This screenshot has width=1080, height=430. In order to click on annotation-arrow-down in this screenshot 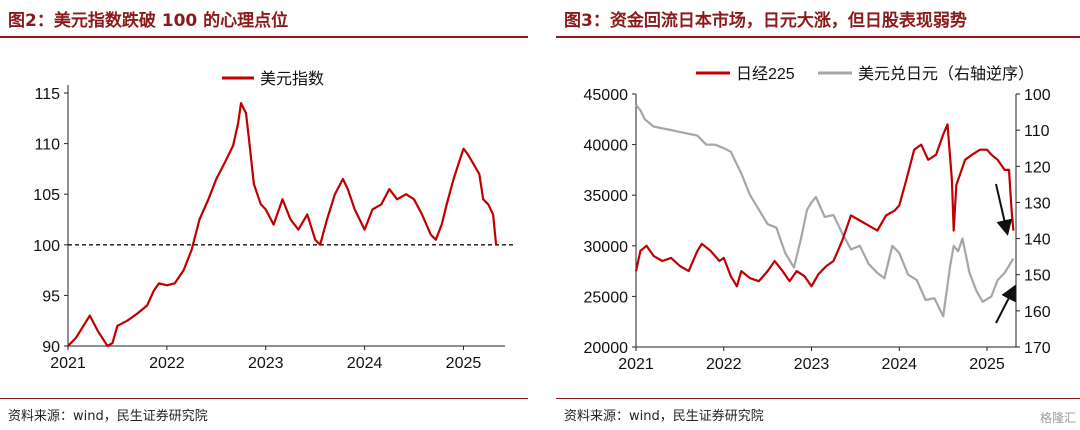, I will do `click(1004, 209)`.